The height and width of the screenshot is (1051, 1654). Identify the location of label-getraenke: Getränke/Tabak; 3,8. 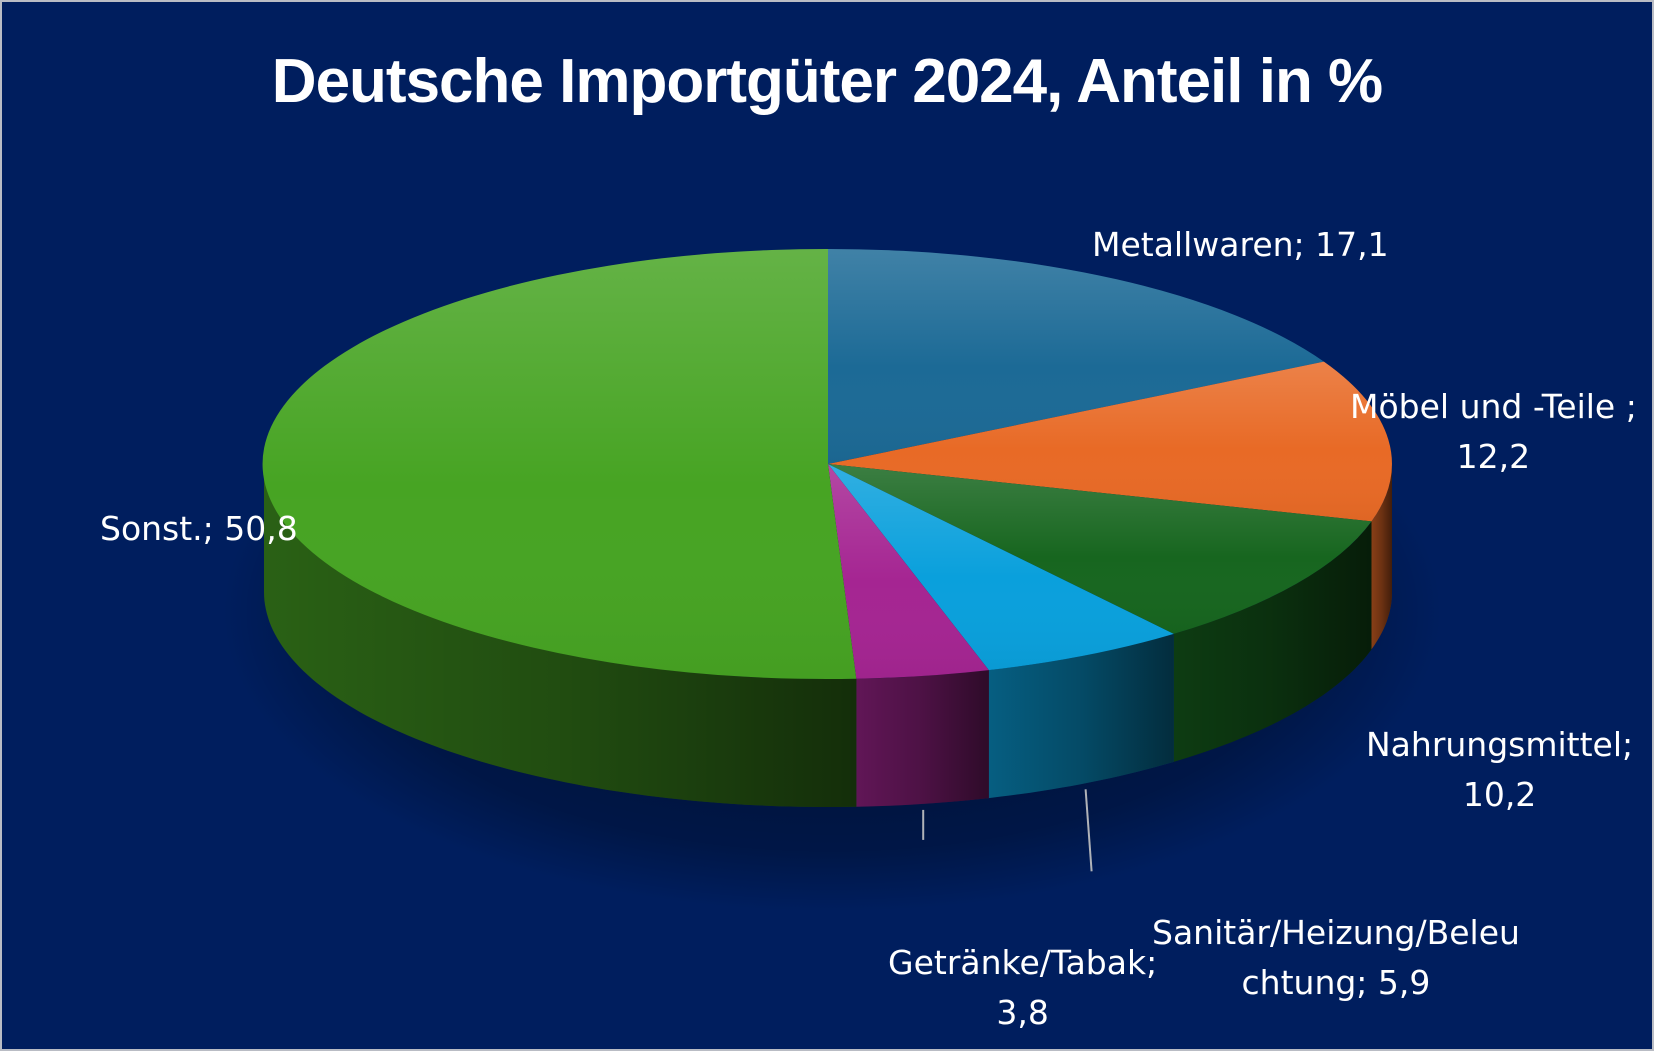
(1022, 988).